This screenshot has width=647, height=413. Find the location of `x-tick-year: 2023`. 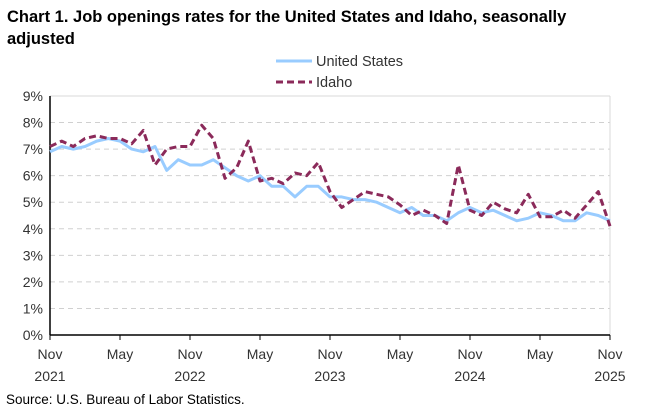

x-tick-year: 2023 is located at coordinates (329, 376).